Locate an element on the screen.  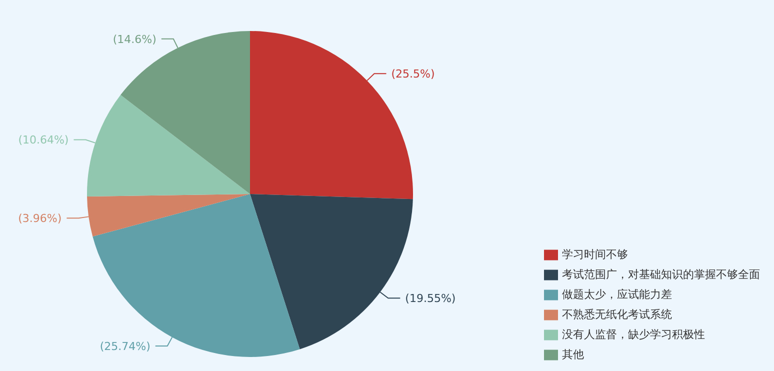
data-label: (3.96%) is located at coordinates (40, 219).